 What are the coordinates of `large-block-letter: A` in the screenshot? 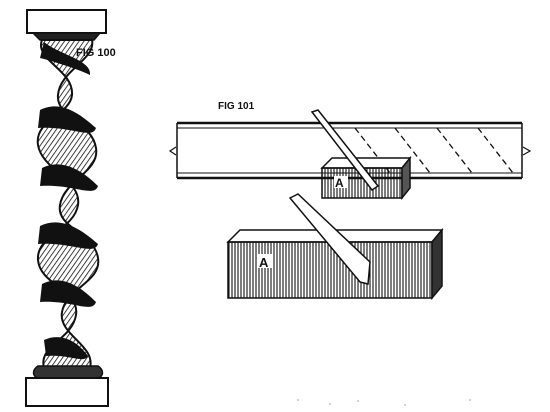 It's located at (264, 262).